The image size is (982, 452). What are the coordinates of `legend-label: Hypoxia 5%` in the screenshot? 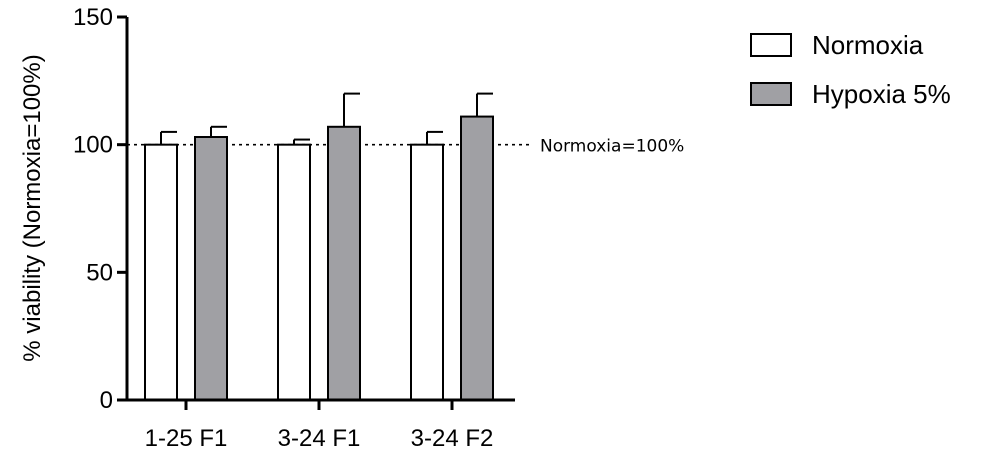 It's located at (881, 94).